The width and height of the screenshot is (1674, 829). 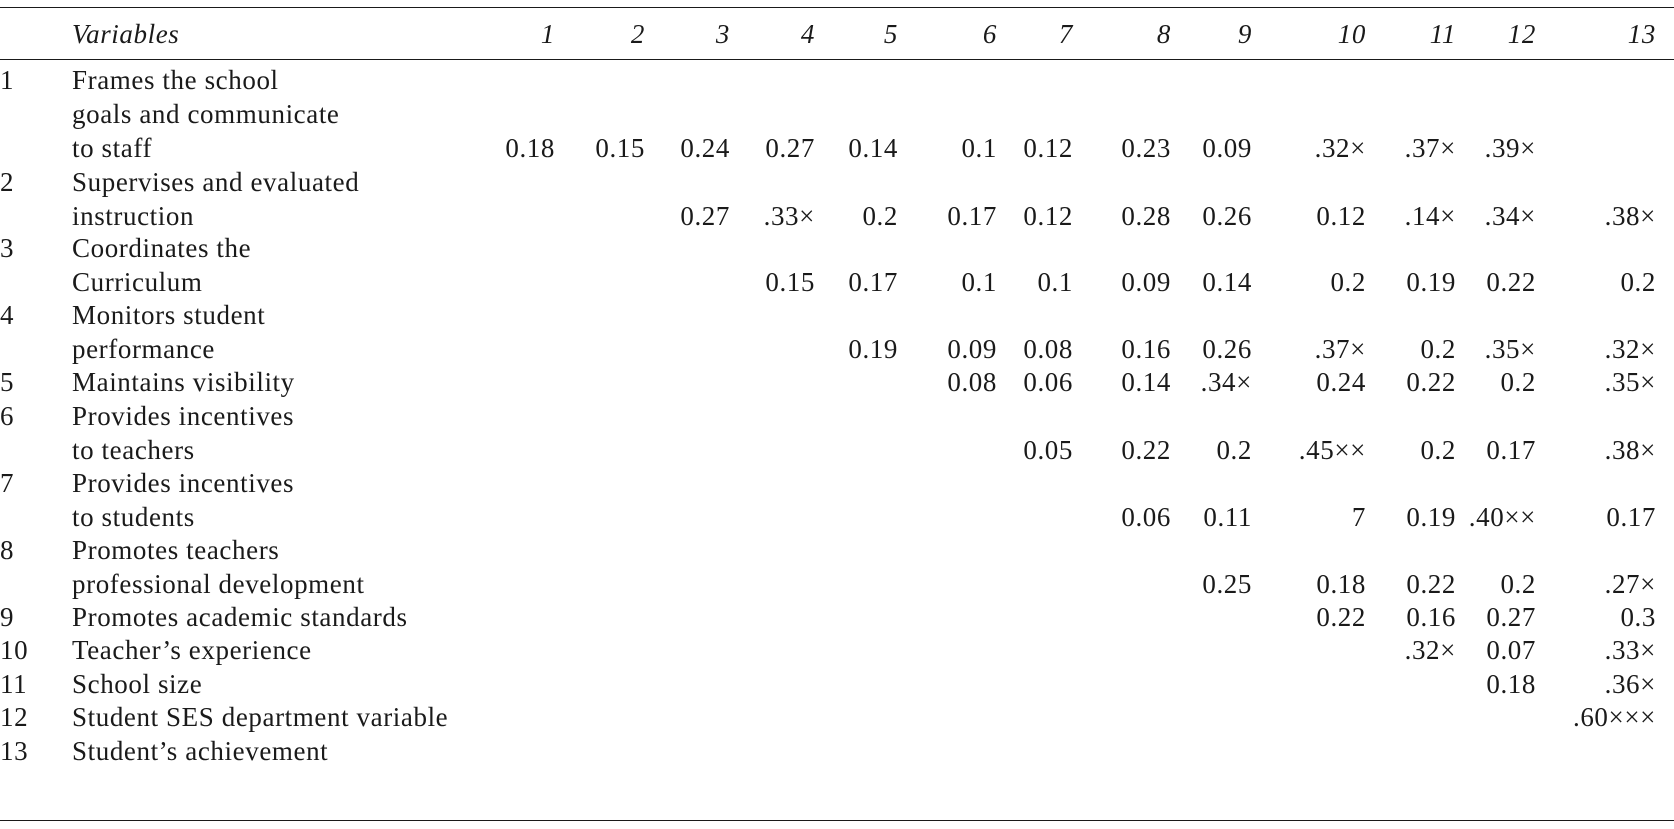 What do you see at coordinates (192, 650) in the screenshot?
I see `row-label-line: Teacher’s experience` at bounding box center [192, 650].